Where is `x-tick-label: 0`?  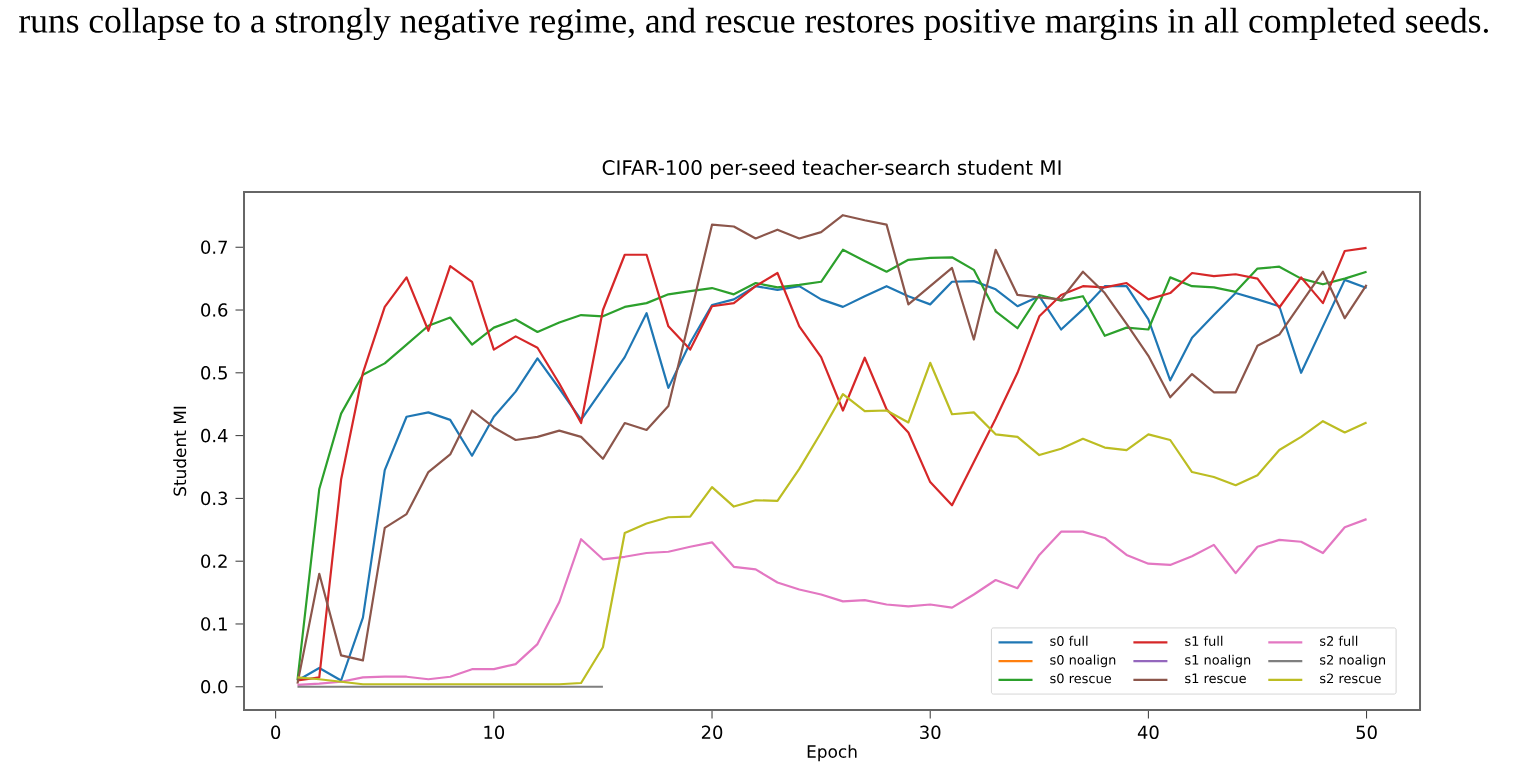
x-tick-label: 0 is located at coordinates (276, 732).